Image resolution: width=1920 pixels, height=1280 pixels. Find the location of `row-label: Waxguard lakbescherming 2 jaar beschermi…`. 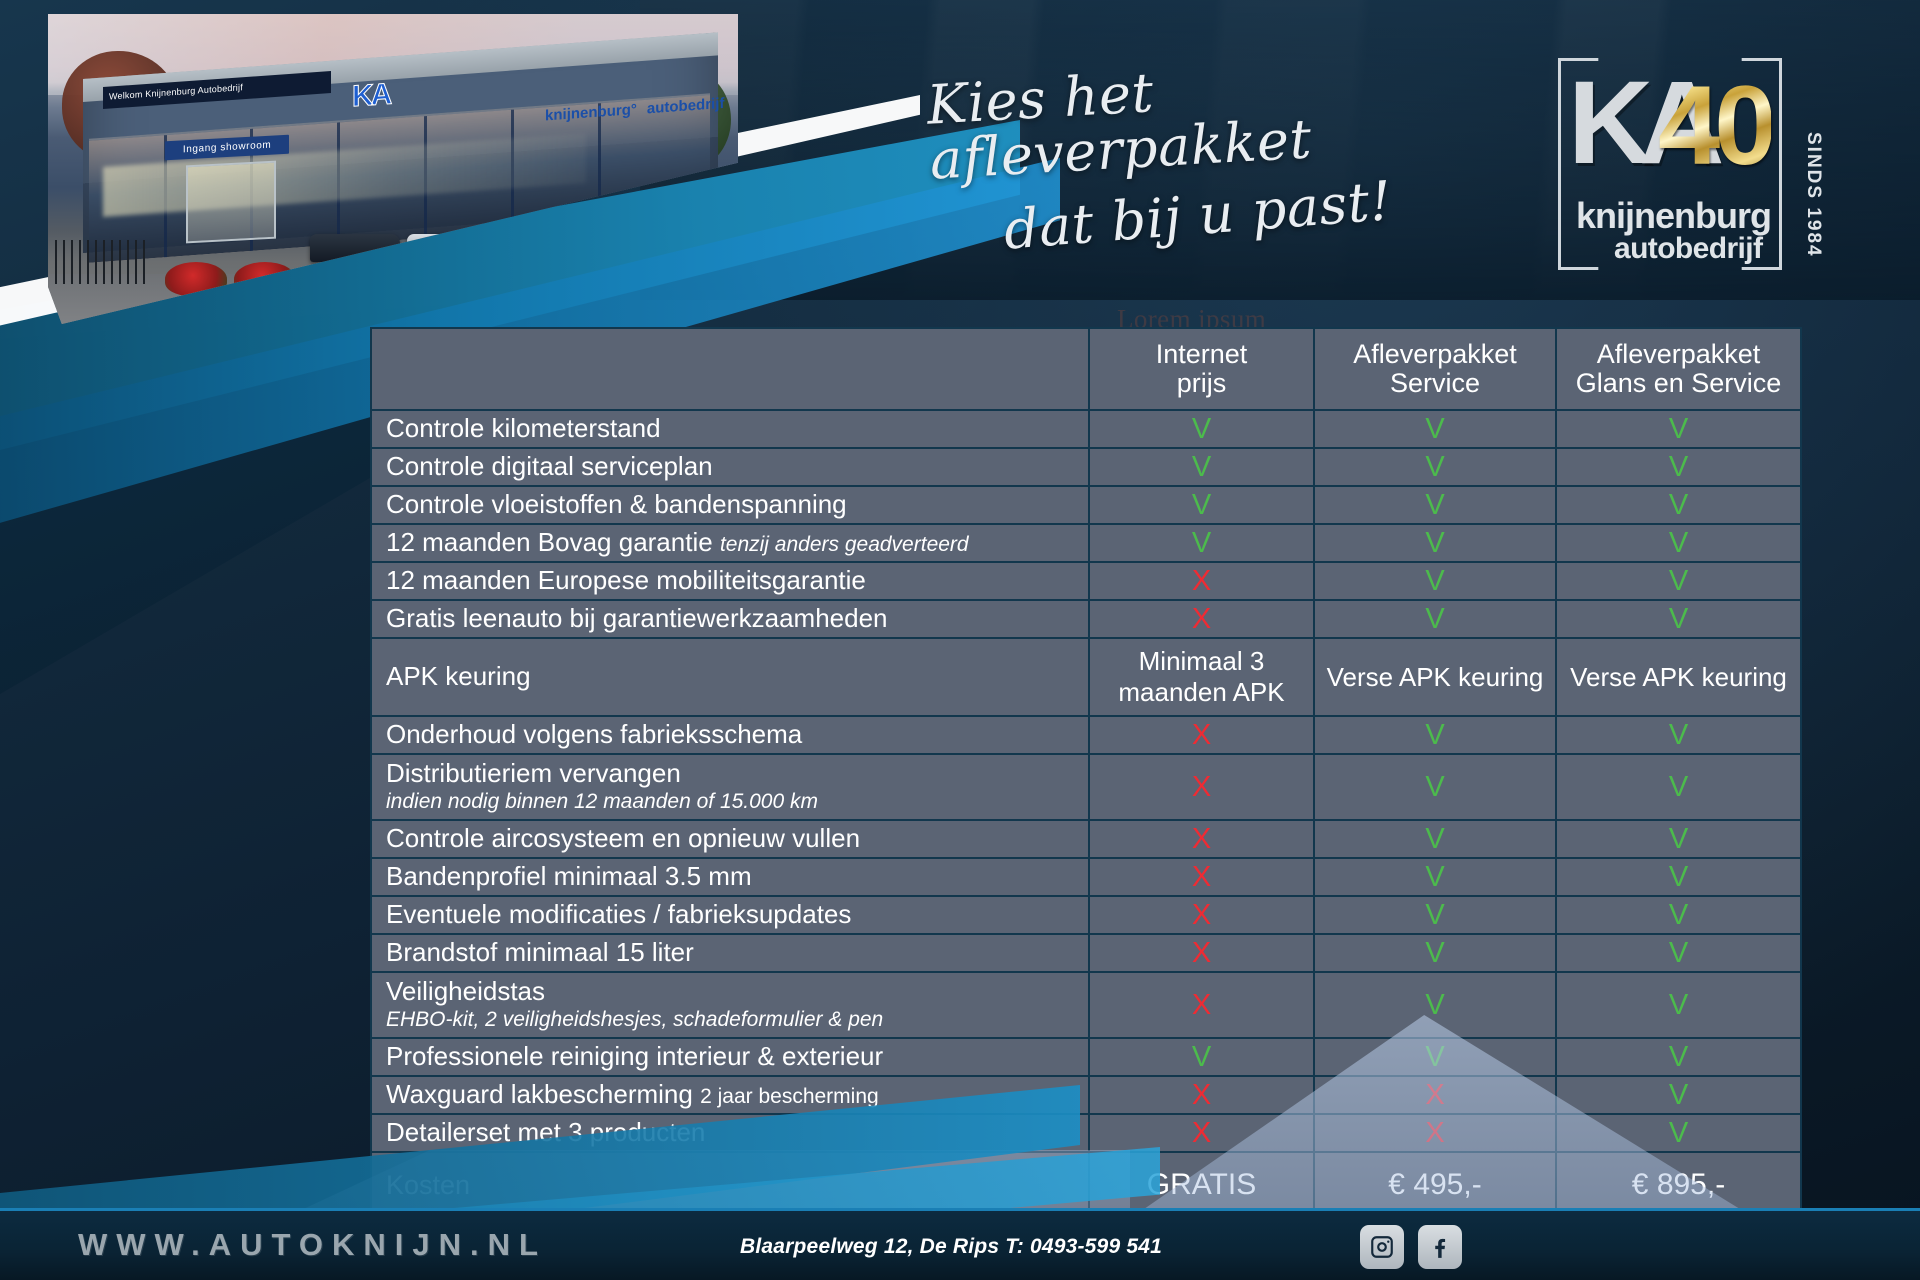

row-label: Waxguard lakbescherming 2 jaar beschermi… is located at coordinates (730, 1095).